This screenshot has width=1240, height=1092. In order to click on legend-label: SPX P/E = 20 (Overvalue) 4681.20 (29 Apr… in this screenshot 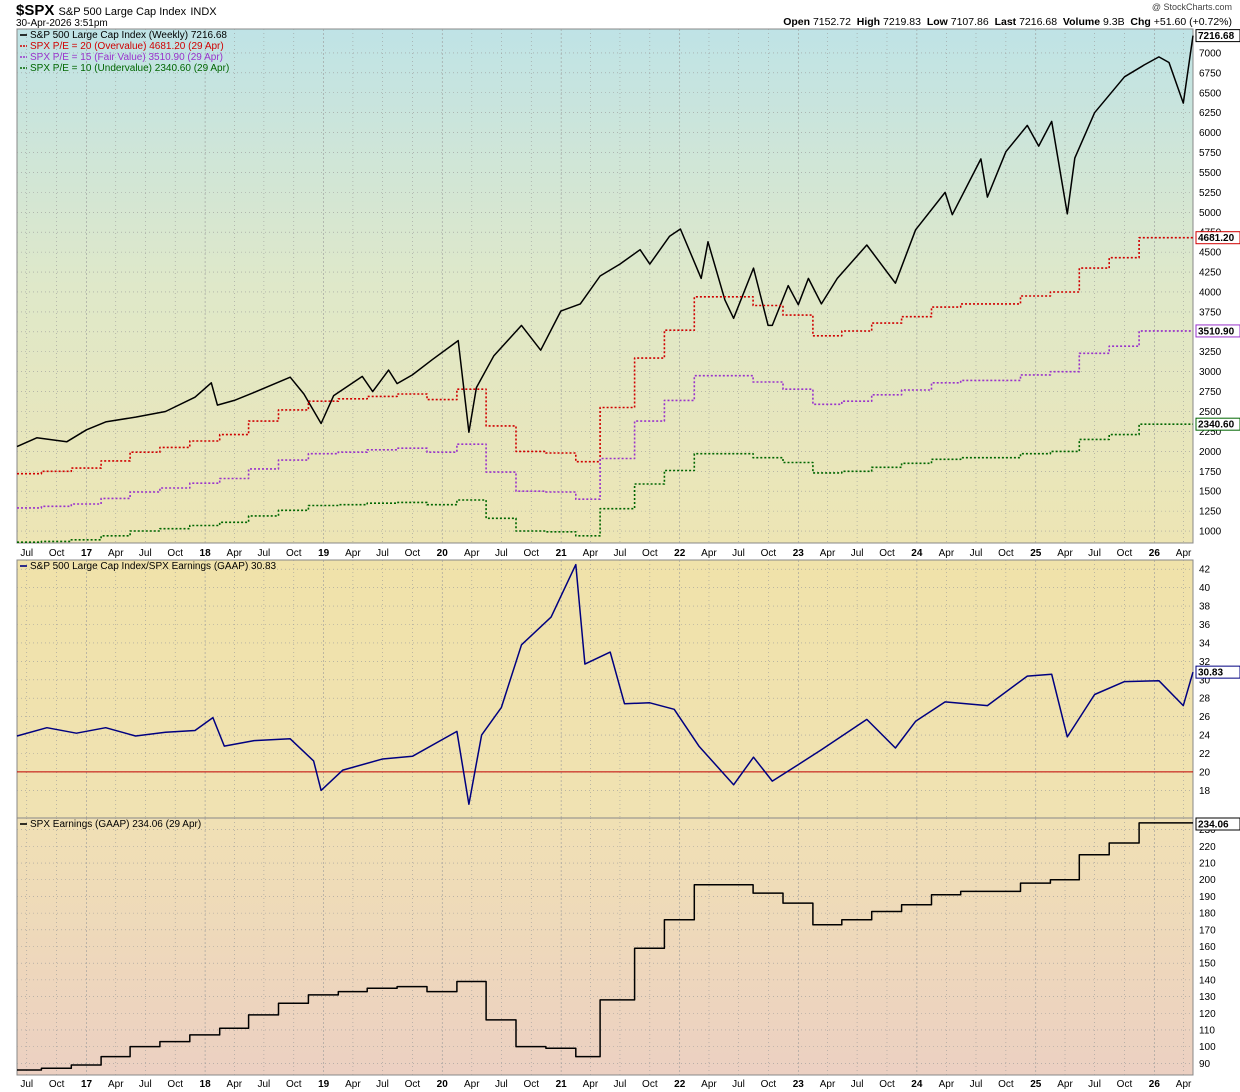, I will do `click(127, 46)`.